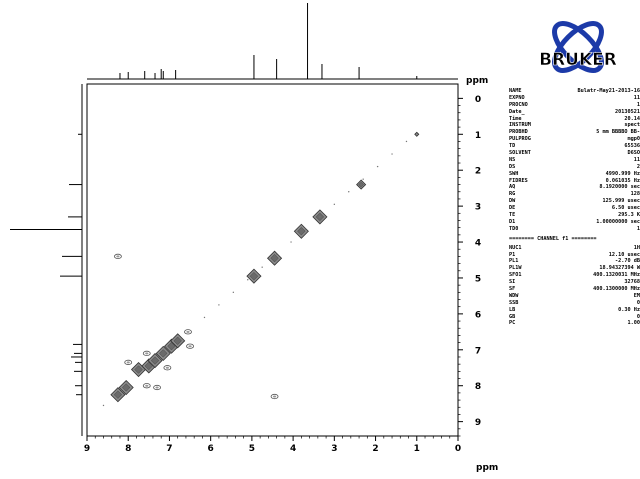 The width and height of the screenshot is (640, 479). I want to click on parameter-row: TD 65536, so click(574, 146).